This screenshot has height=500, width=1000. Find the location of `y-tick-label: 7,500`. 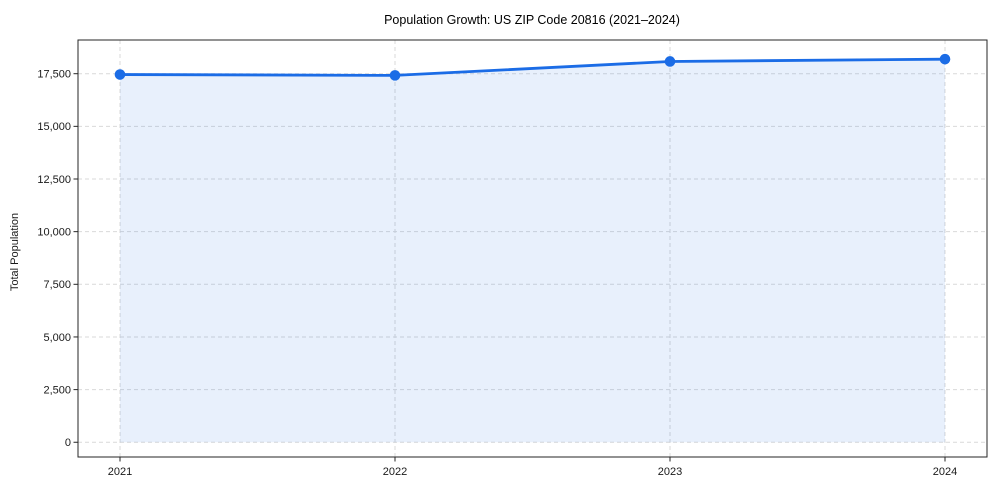

y-tick-label: 7,500 is located at coordinates (57, 285).